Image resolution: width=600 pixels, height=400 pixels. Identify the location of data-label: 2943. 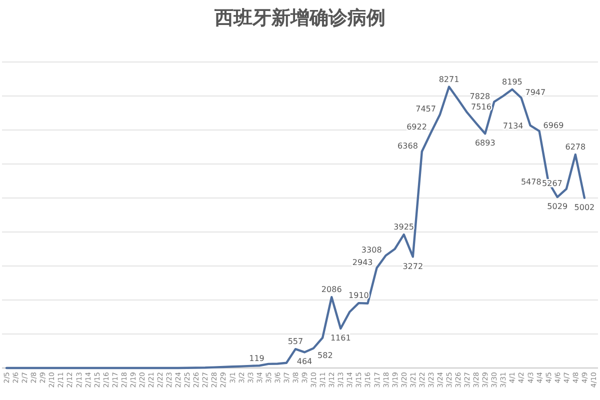
(362, 262).